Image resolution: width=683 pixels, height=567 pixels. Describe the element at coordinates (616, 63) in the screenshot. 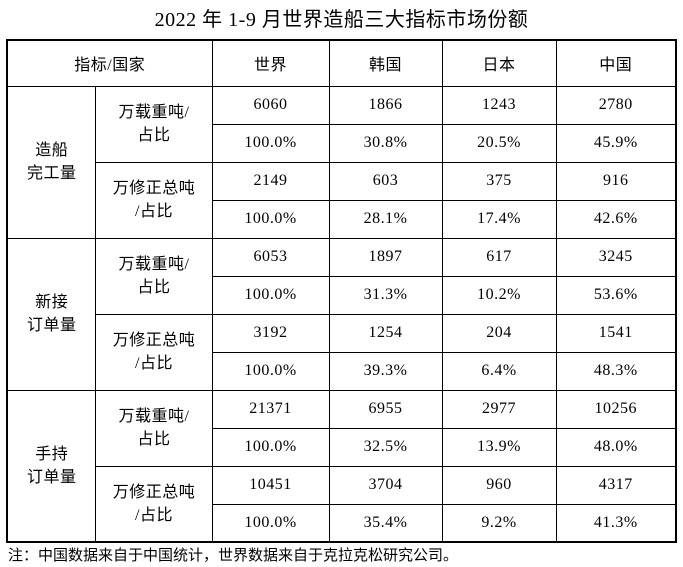

I see `header-col-china: 中国` at that location.